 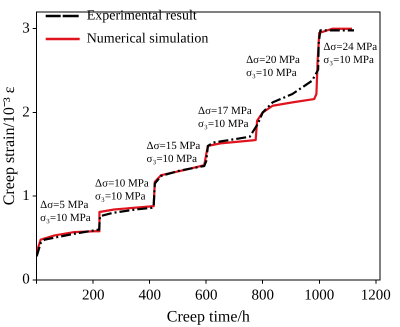 What do you see at coordinates (93, 296) in the screenshot?
I see `x-tick-label: 200` at bounding box center [93, 296].